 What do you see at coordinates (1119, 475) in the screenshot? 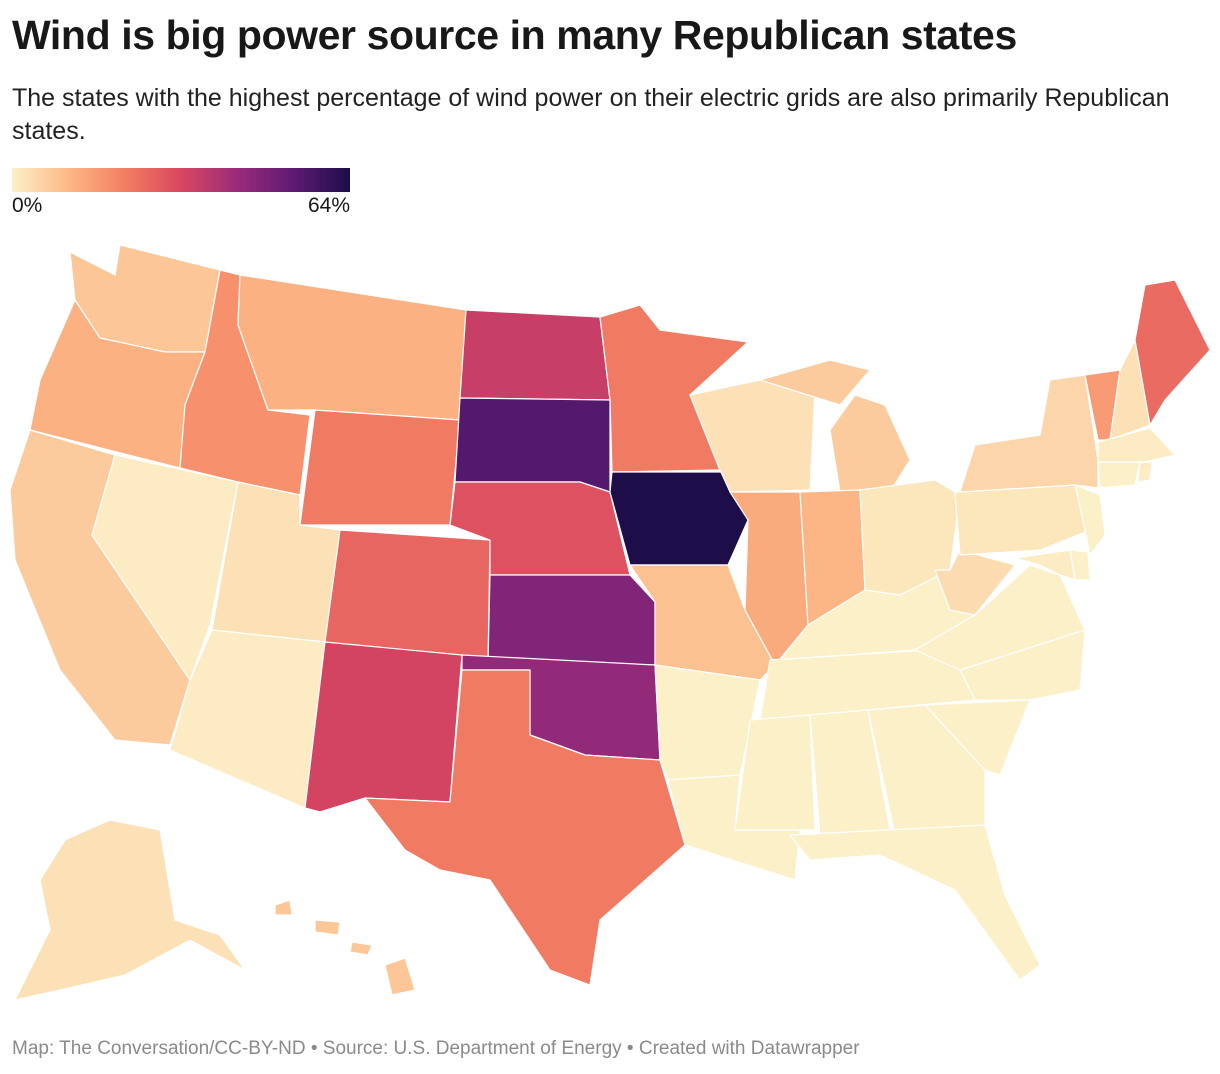
I see `state-CT` at bounding box center [1119, 475].